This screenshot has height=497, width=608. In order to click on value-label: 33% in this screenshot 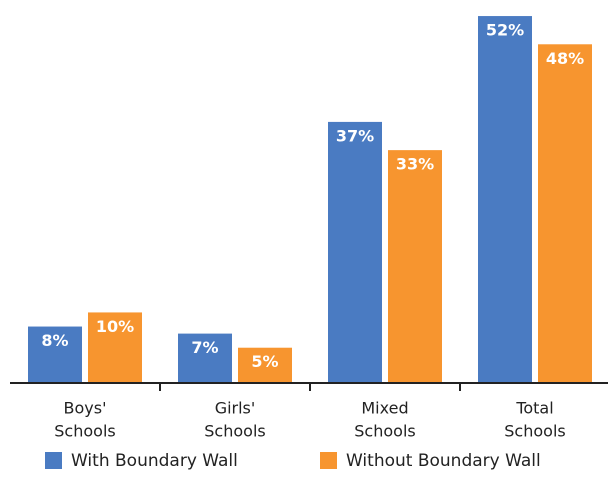, I will do `click(415, 164)`.